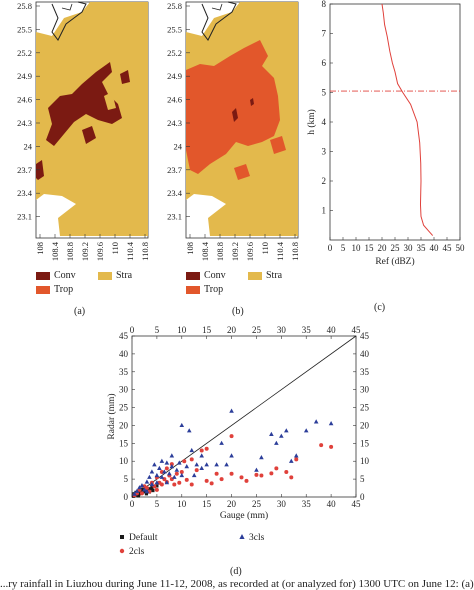 The height and width of the screenshot is (590, 474). I want to click on scatter-x-tick-label-top: 40, so click(332, 330).